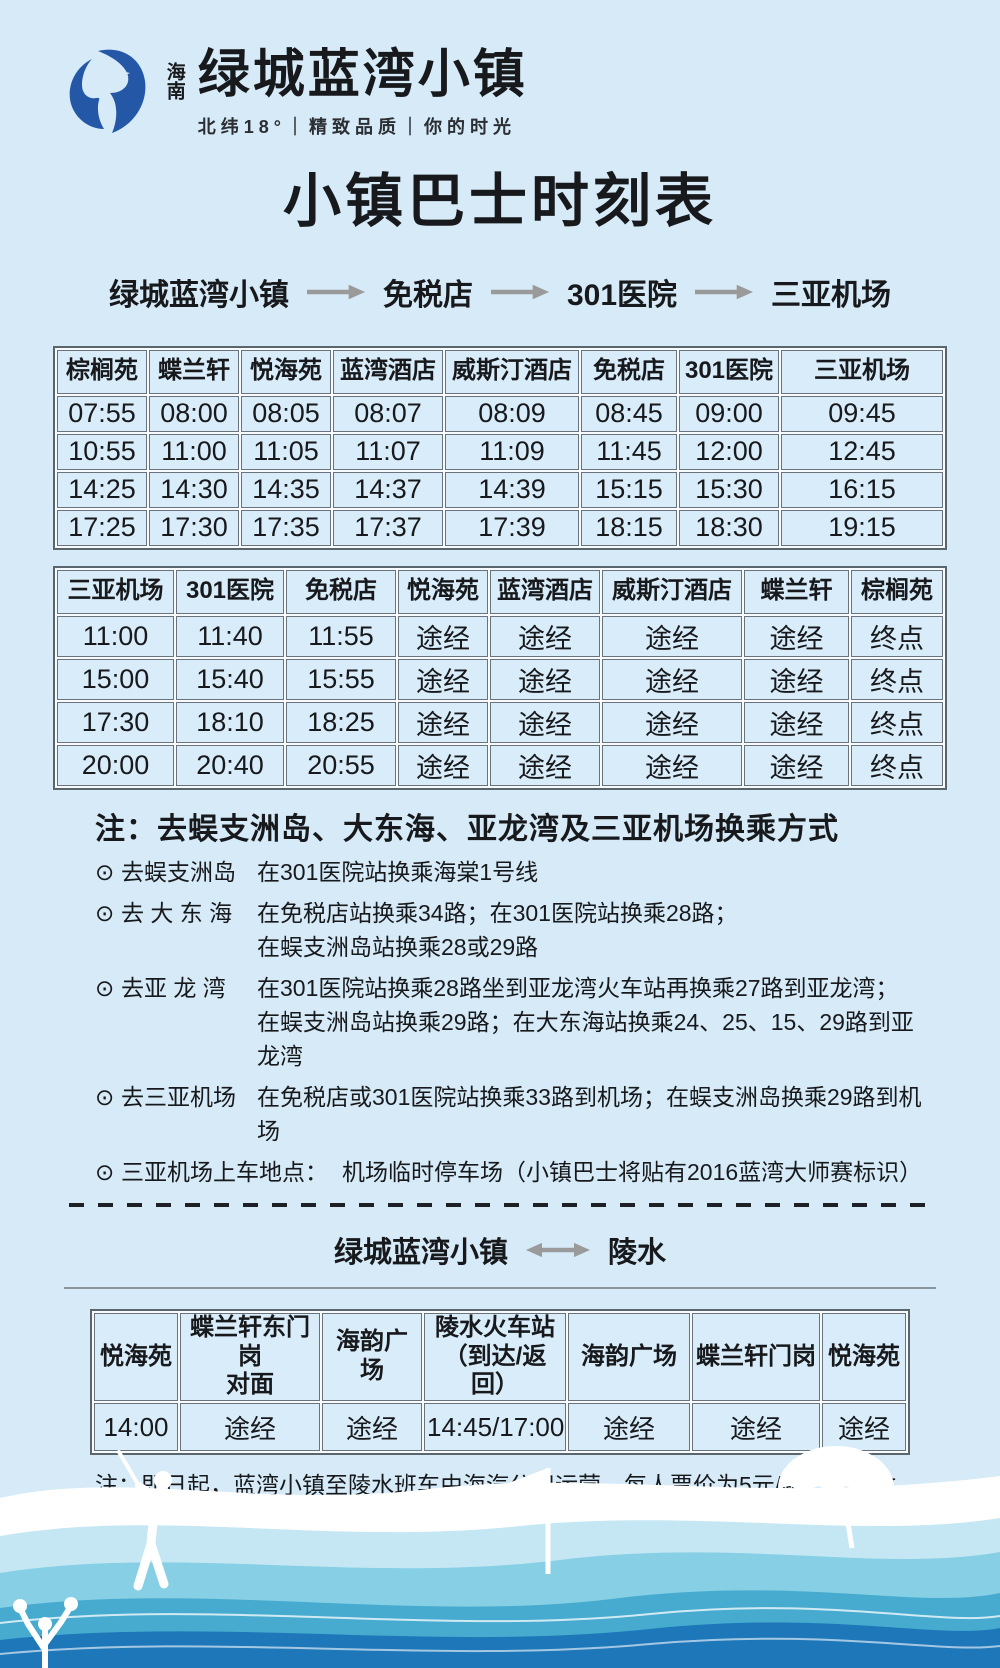 This screenshot has width=1000, height=1668. I want to click on column-header: 三亚机场, so click(862, 371).